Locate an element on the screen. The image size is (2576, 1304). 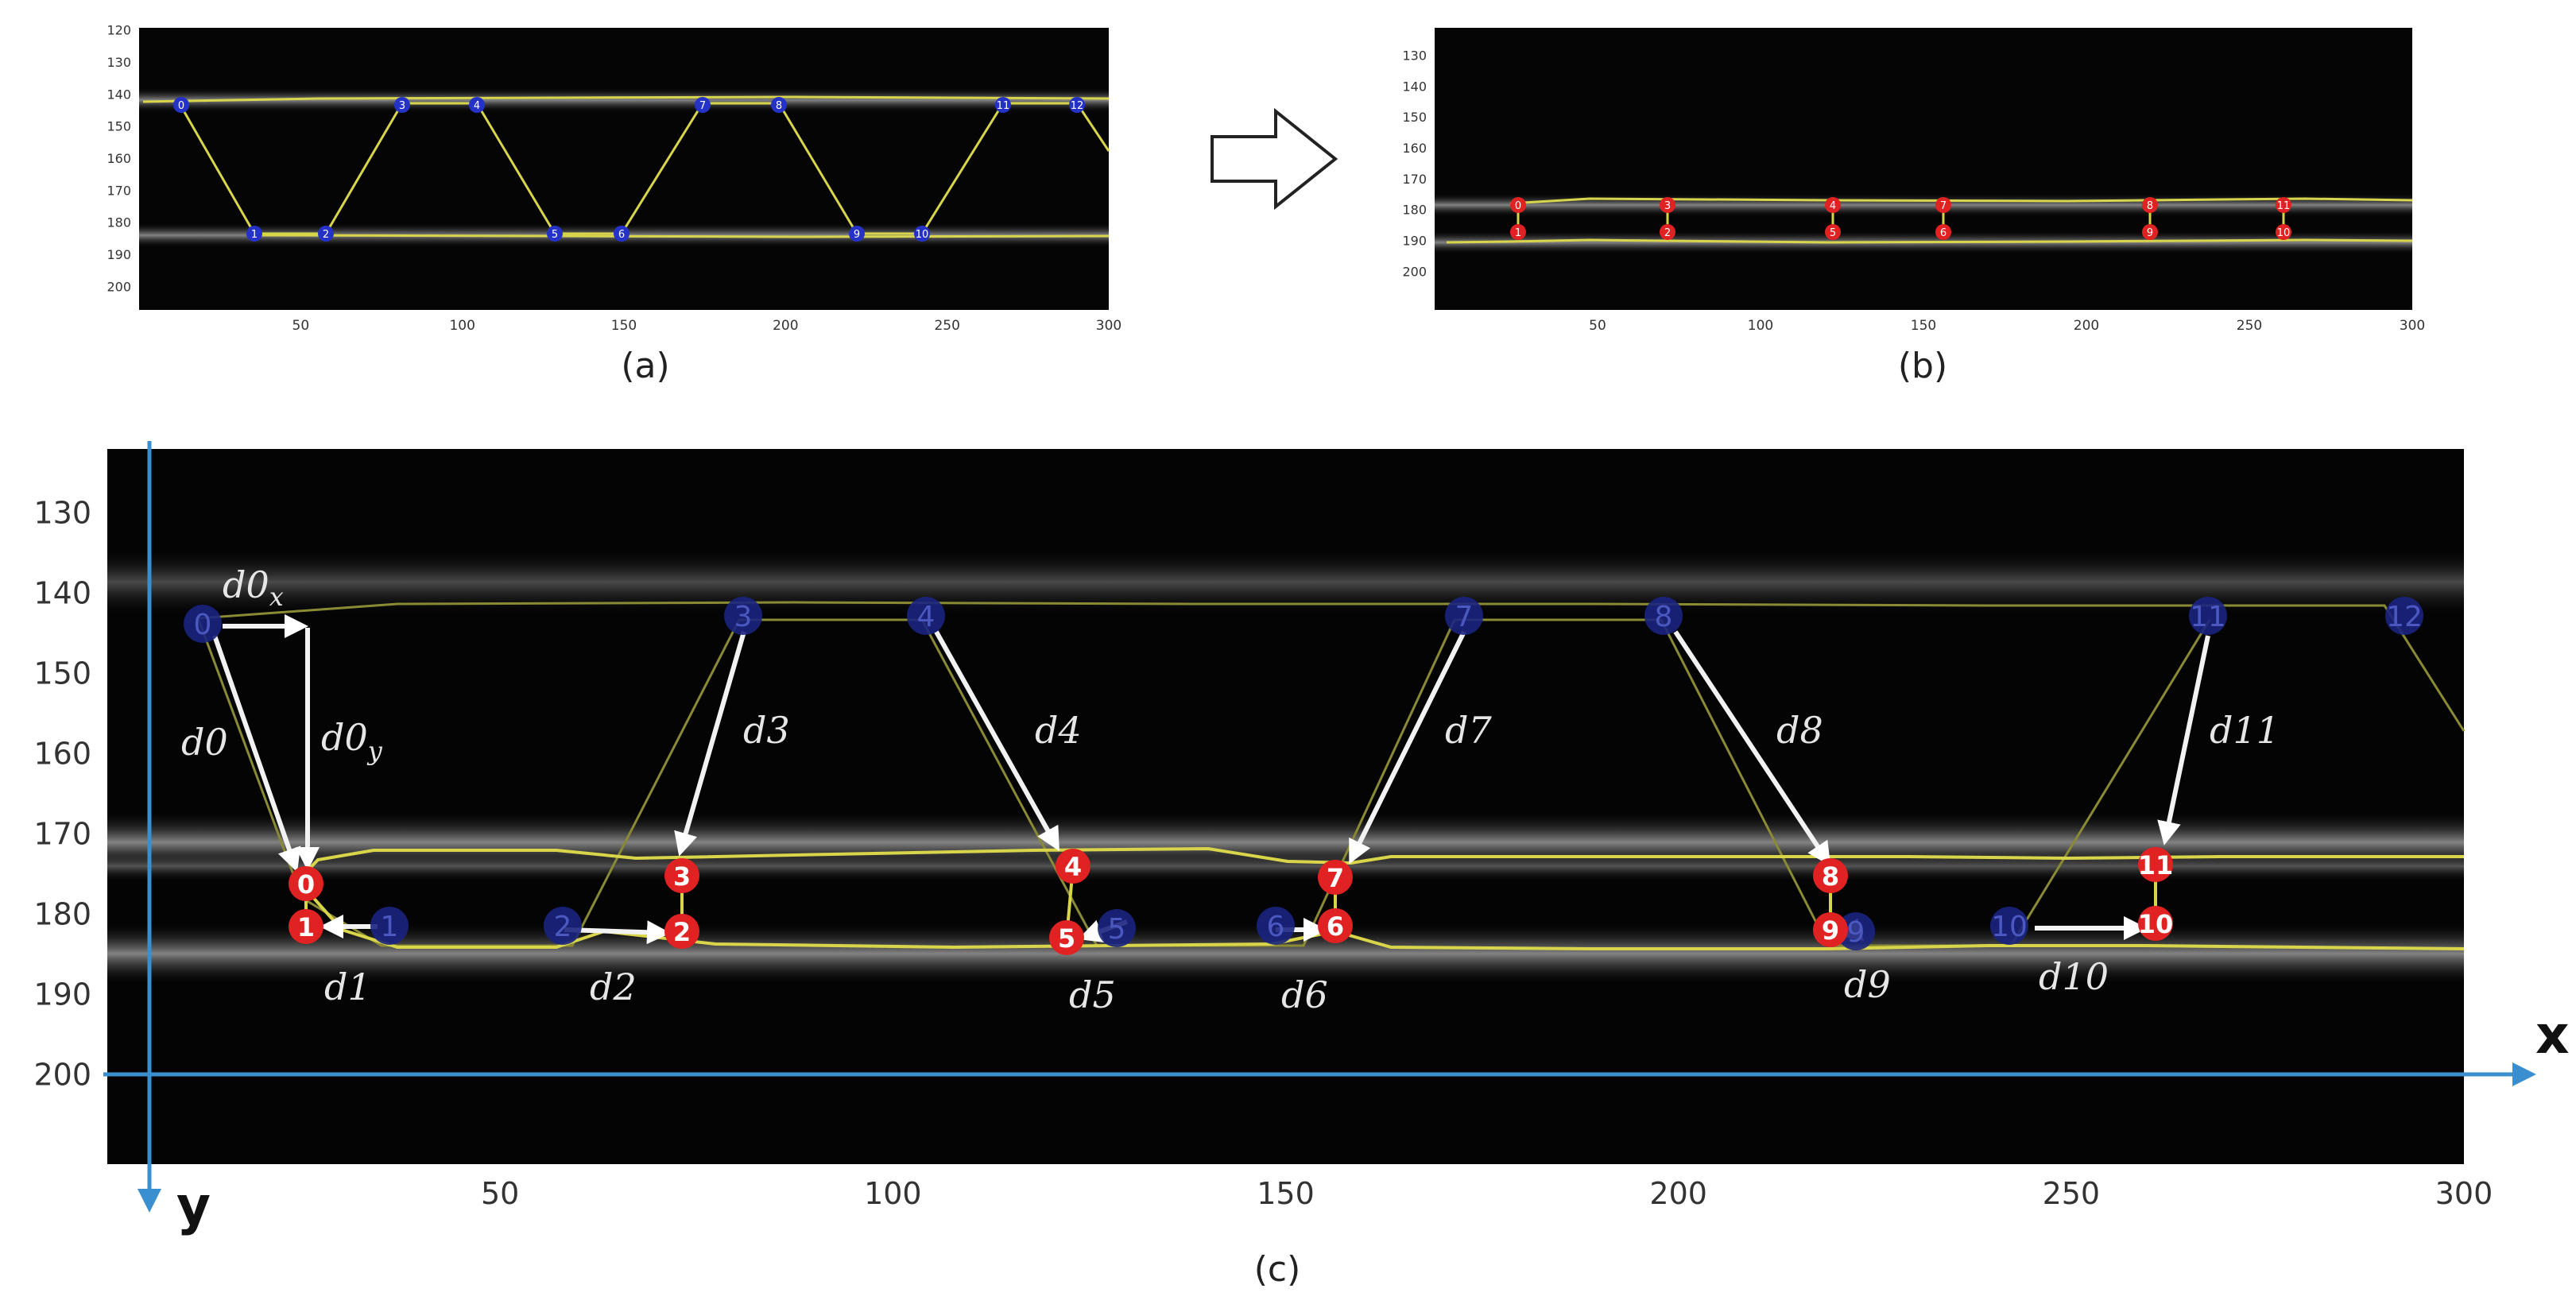
arrow-d4 is located at coordinates (996, 741).